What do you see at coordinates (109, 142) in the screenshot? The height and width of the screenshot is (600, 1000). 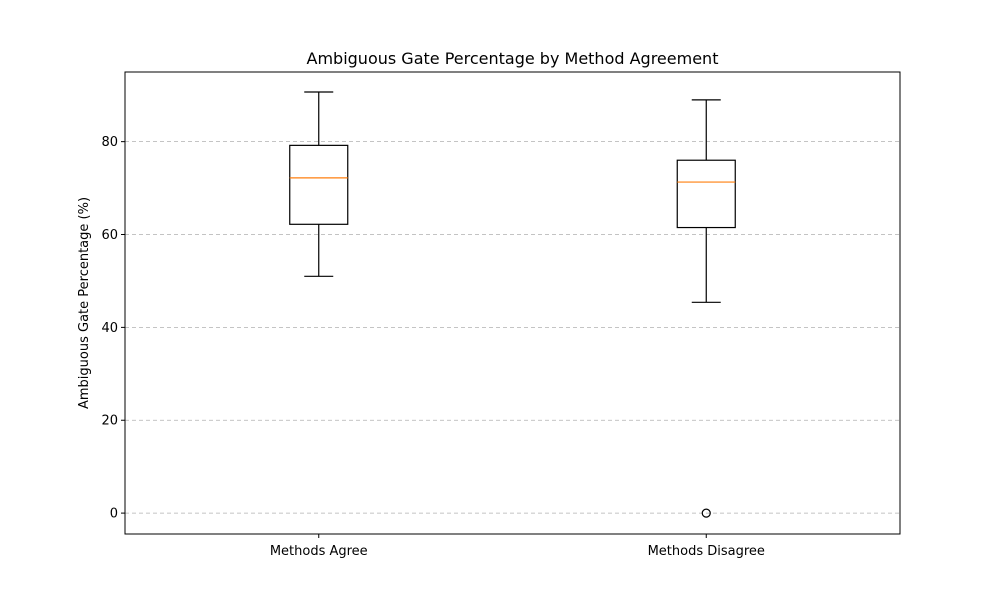 I see `y-tick-label: 80` at bounding box center [109, 142].